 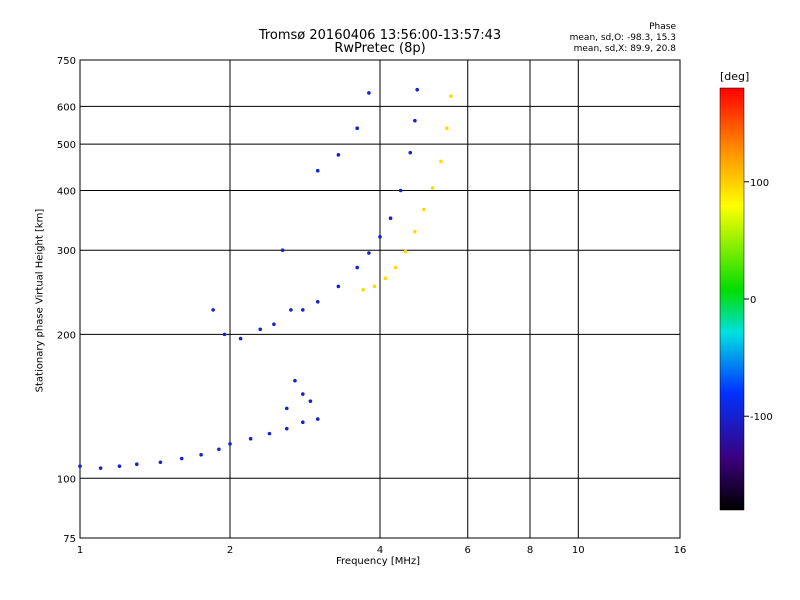 What do you see at coordinates (66, 107) in the screenshot?
I see `y-tick-label: 600` at bounding box center [66, 107].